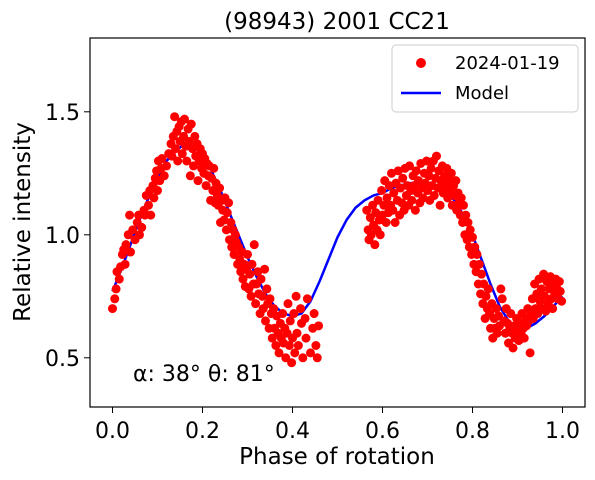 Image resolution: width=595 pixels, height=480 pixels. What do you see at coordinates (292, 431) in the screenshot?
I see `x-tick-label: 0.4` at bounding box center [292, 431].